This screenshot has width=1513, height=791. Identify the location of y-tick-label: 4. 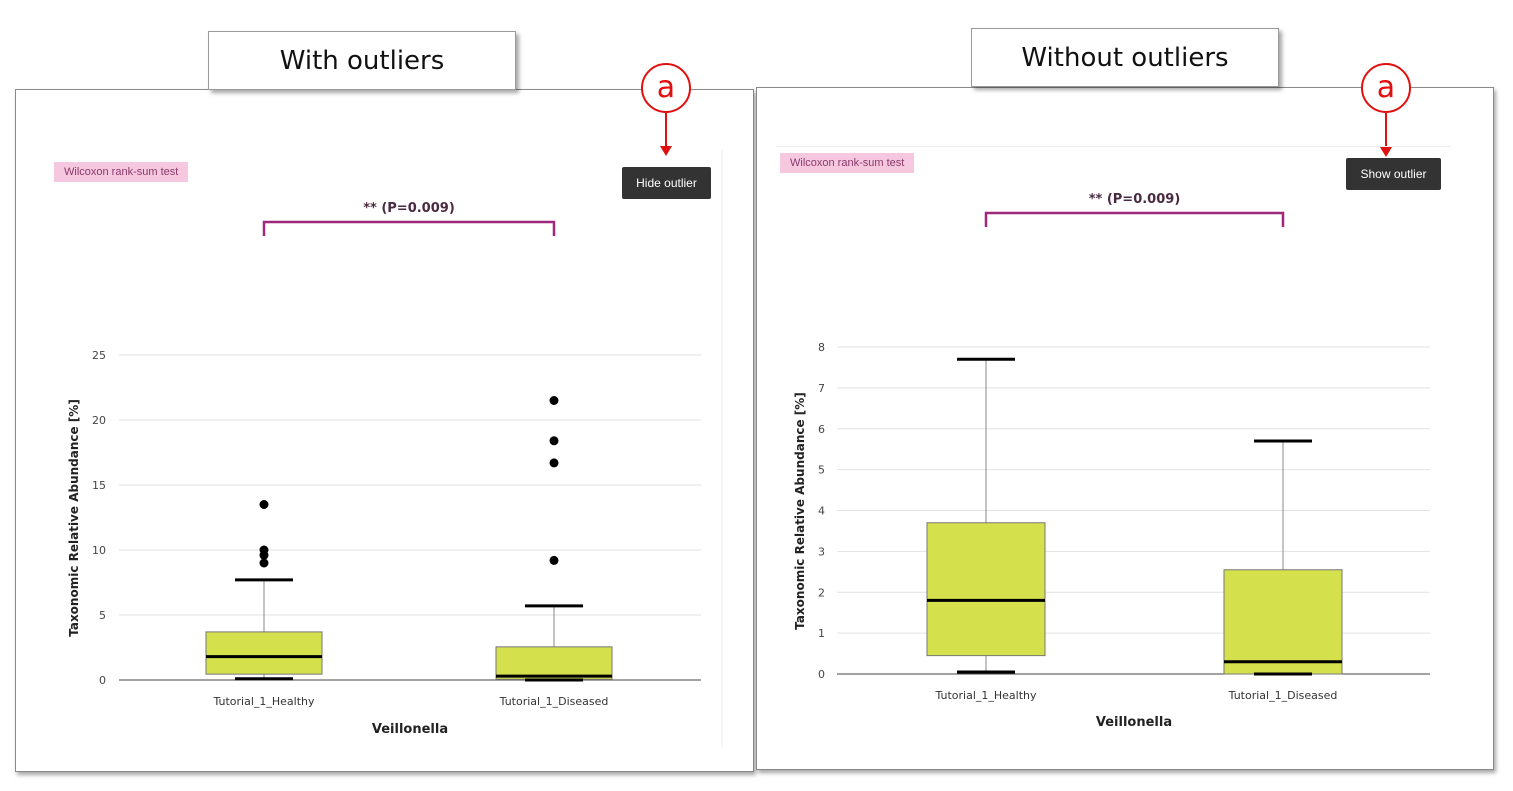
(821, 511).